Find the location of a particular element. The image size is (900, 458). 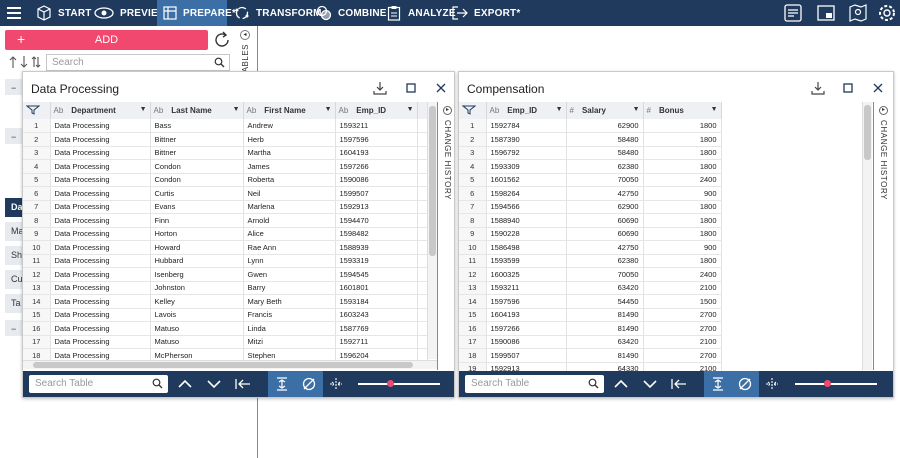

column-header-first-name: Ab First Name ▼ is located at coordinates (289, 110).